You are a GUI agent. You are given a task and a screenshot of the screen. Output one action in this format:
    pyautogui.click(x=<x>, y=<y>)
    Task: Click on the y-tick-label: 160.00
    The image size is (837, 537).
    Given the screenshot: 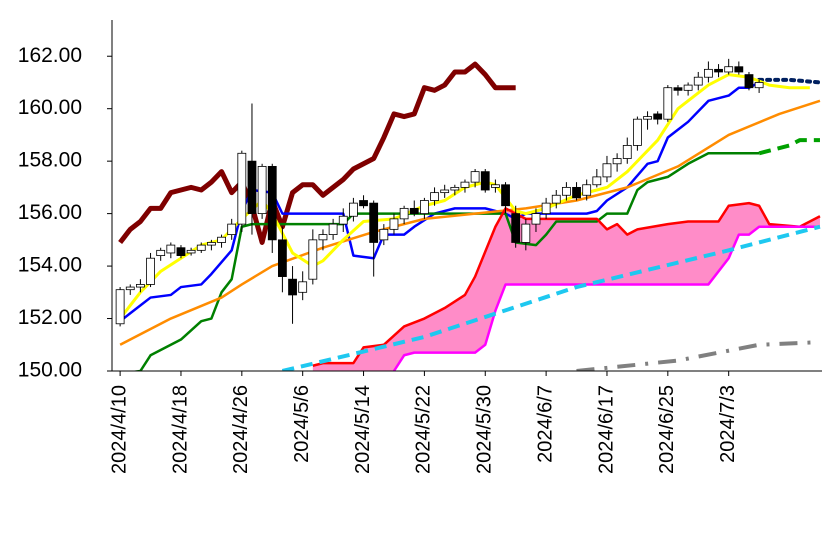 What is the action you would take?
    pyautogui.click(x=50, y=107)
    